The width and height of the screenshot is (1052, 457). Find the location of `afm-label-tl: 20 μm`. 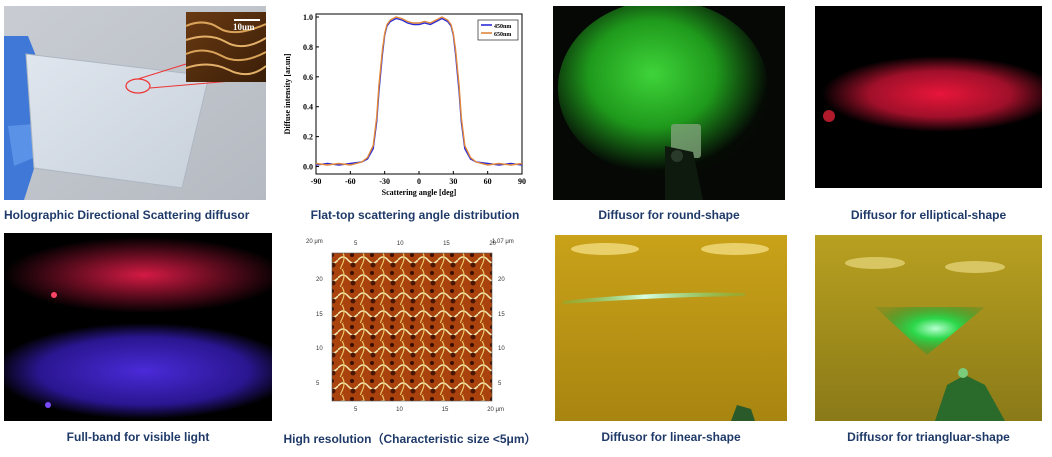

afm-label-tl: 20 μm is located at coordinates (314, 242).